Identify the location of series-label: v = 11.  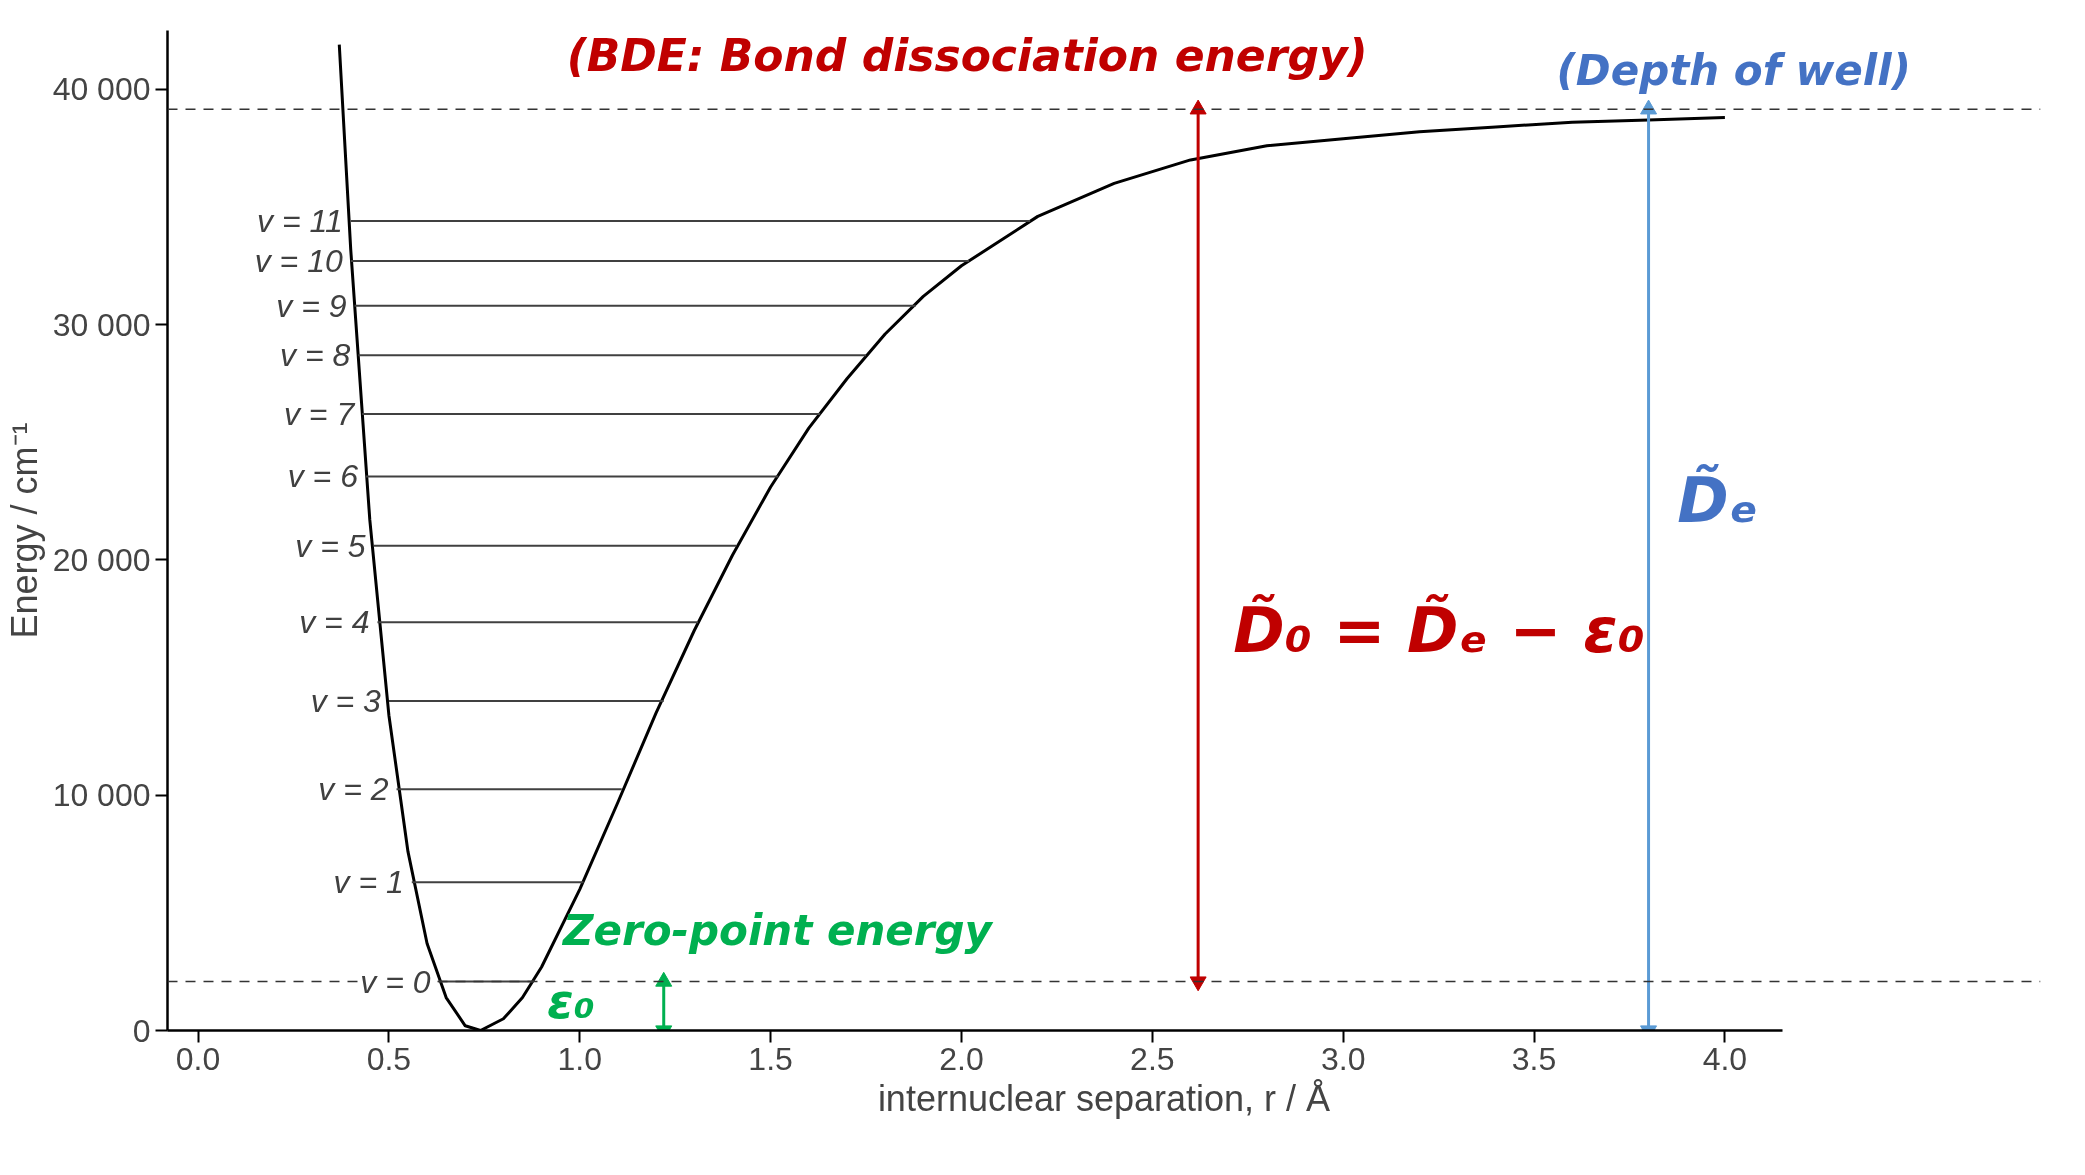
(300, 221).